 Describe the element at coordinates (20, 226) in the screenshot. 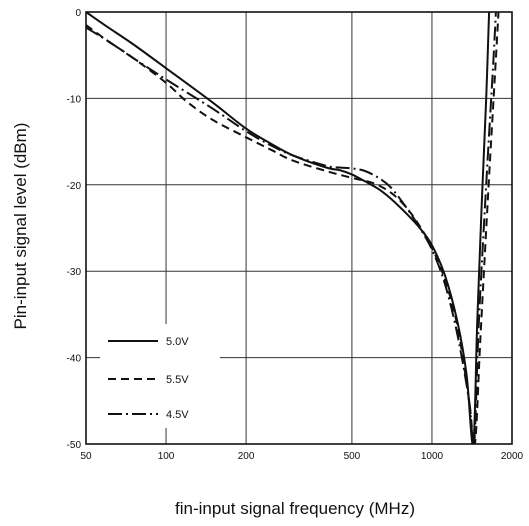

I see `y-axis-title: Pin-input signal level (dBm)` at that location.